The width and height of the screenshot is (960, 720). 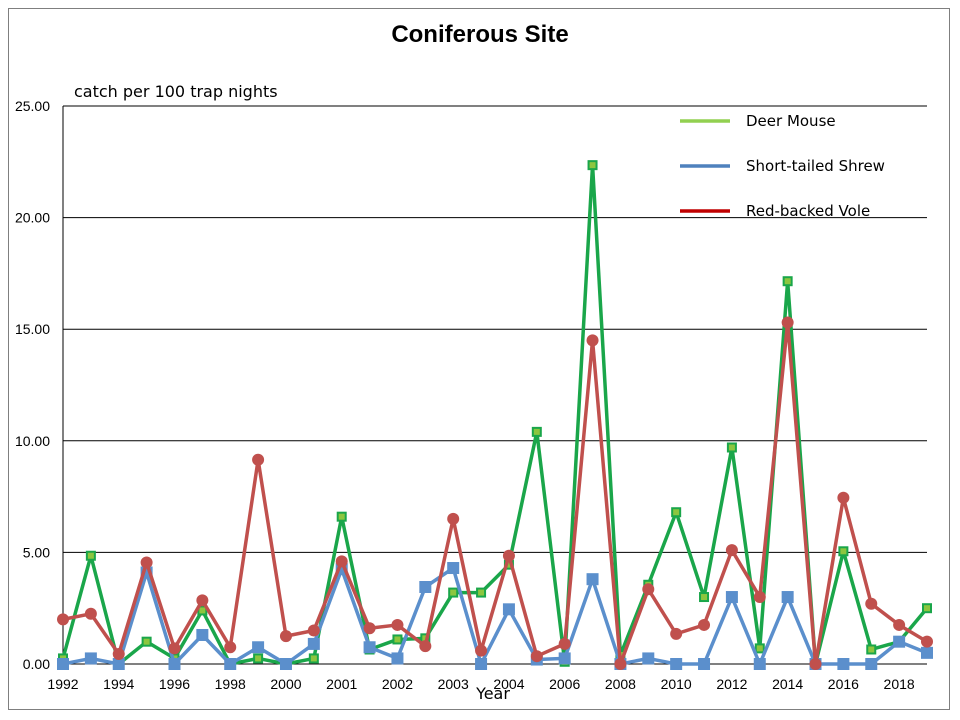 What do you see at coordinates (32, 218) in the screenshot?
I see `y-tick-label: 20.00` at bounding box center [32, 218].